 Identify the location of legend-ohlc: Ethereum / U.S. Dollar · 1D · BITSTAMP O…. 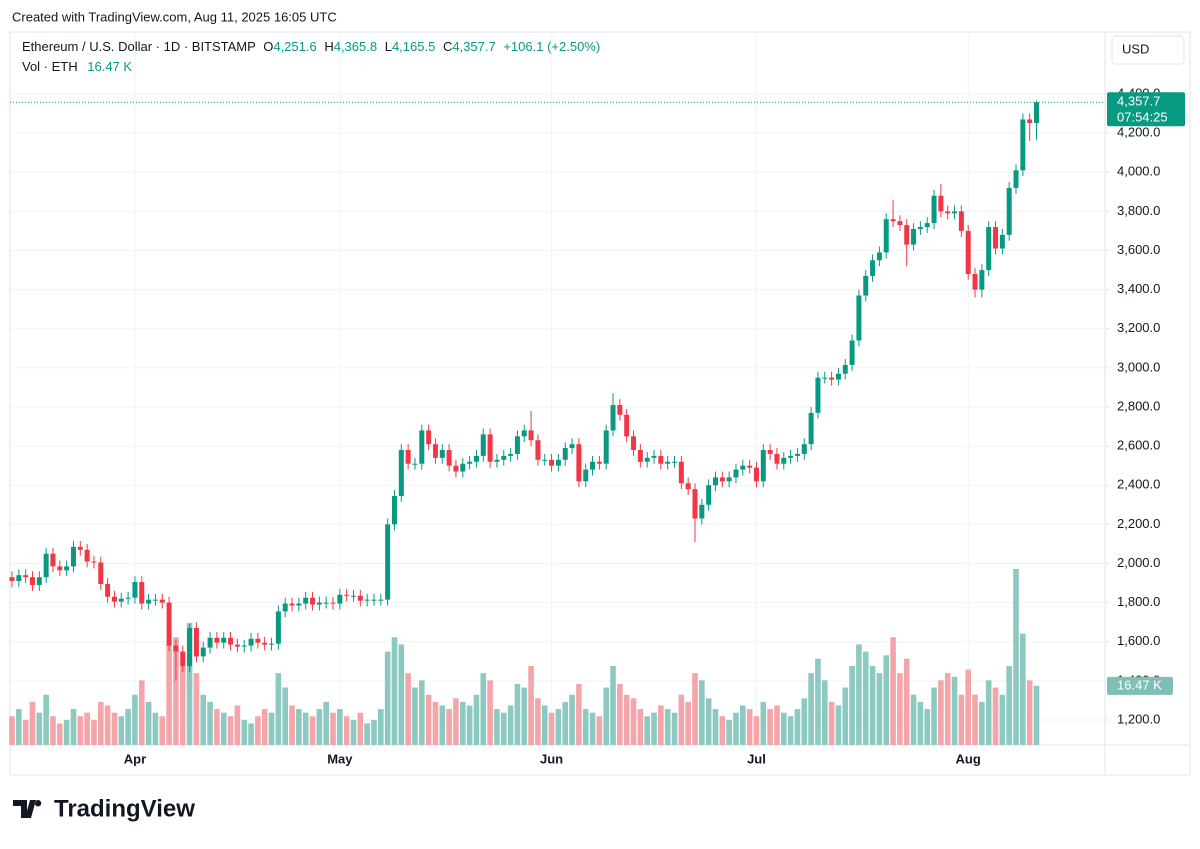
(311, 46).